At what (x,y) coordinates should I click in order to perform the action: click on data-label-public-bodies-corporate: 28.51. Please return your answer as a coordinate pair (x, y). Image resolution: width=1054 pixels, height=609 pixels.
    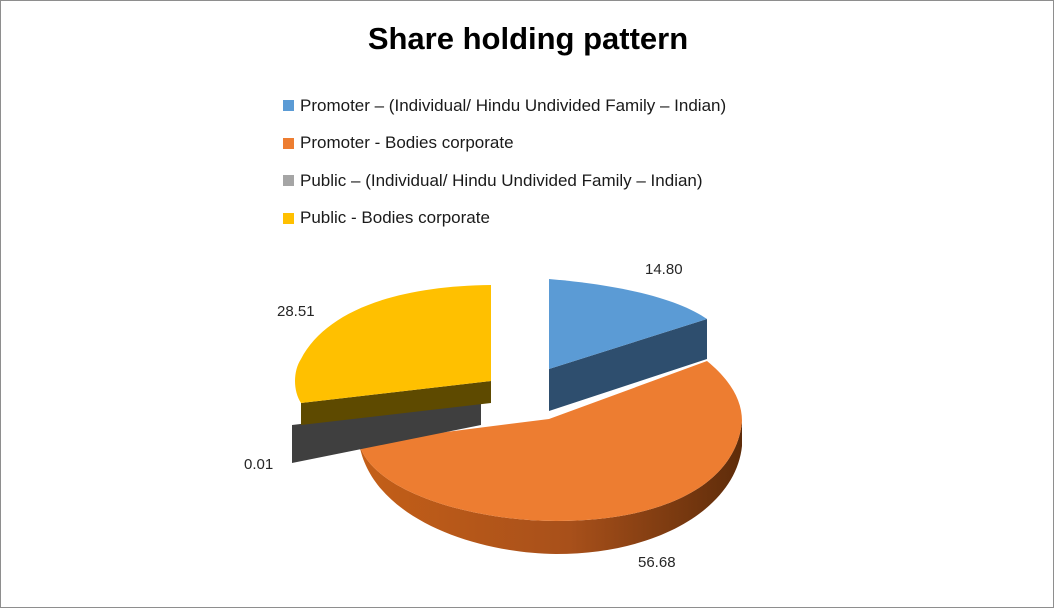
    Looking at the image, I should click on (296, 311).